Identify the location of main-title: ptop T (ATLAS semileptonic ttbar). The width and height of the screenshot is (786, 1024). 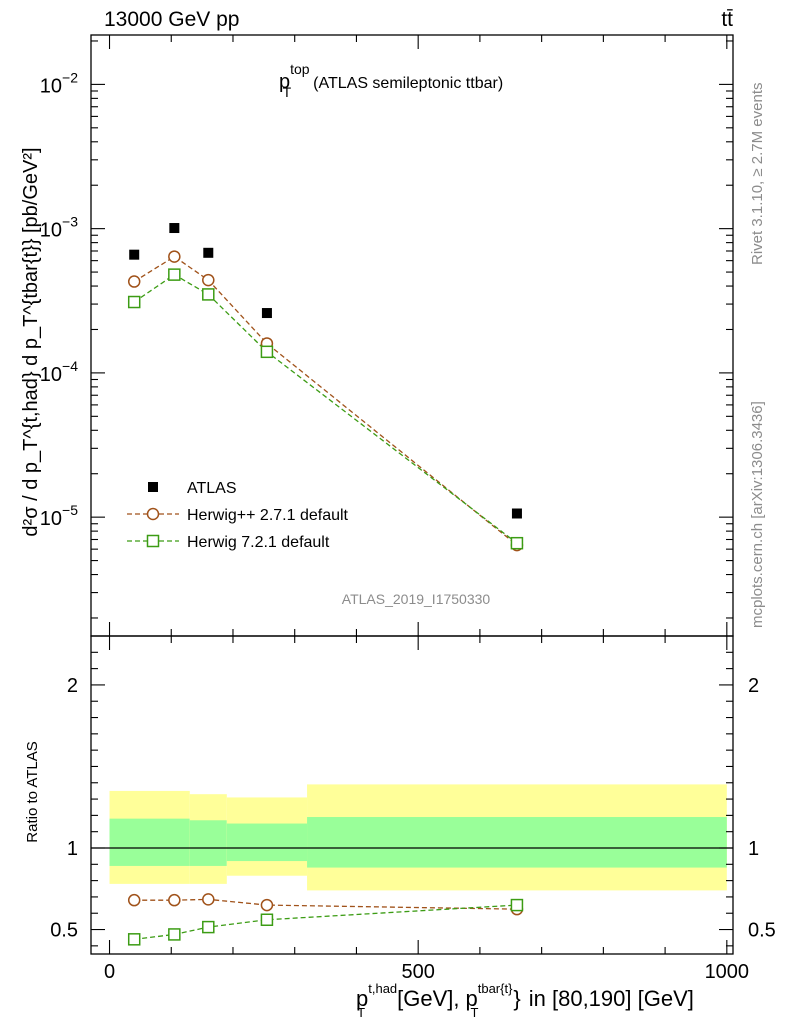
(391, 80).